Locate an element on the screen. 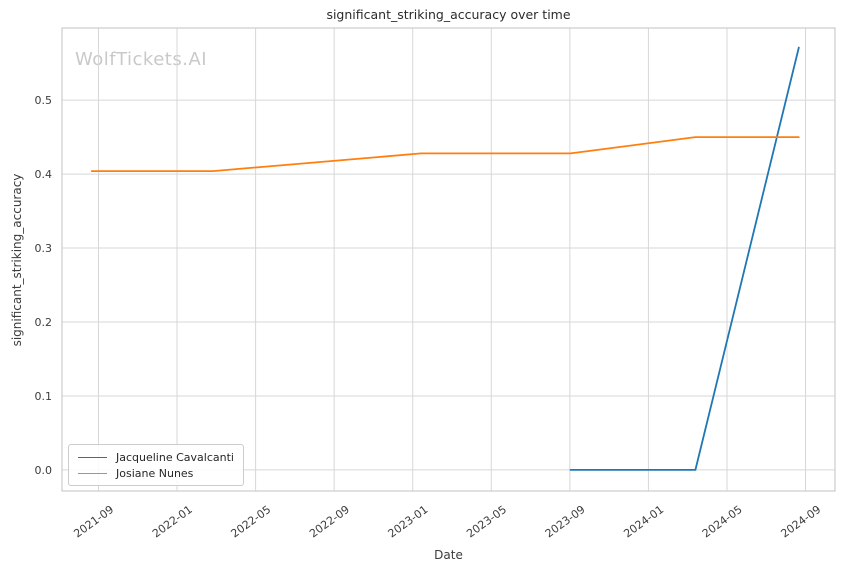 This screenshot has width=844, height=575. watermark: WolfTickets.AI is located at coordinates (141, 59).